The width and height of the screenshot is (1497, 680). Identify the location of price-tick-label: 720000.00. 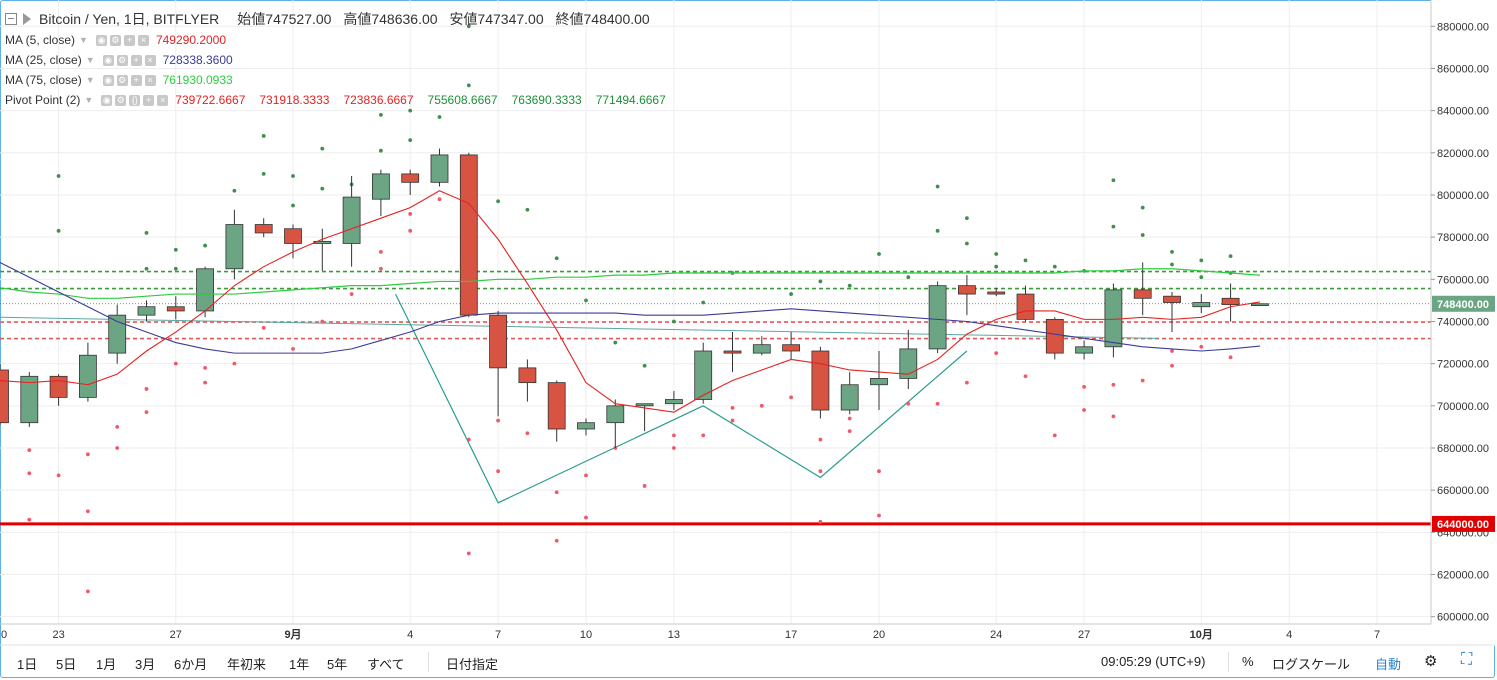
(1463, 365).